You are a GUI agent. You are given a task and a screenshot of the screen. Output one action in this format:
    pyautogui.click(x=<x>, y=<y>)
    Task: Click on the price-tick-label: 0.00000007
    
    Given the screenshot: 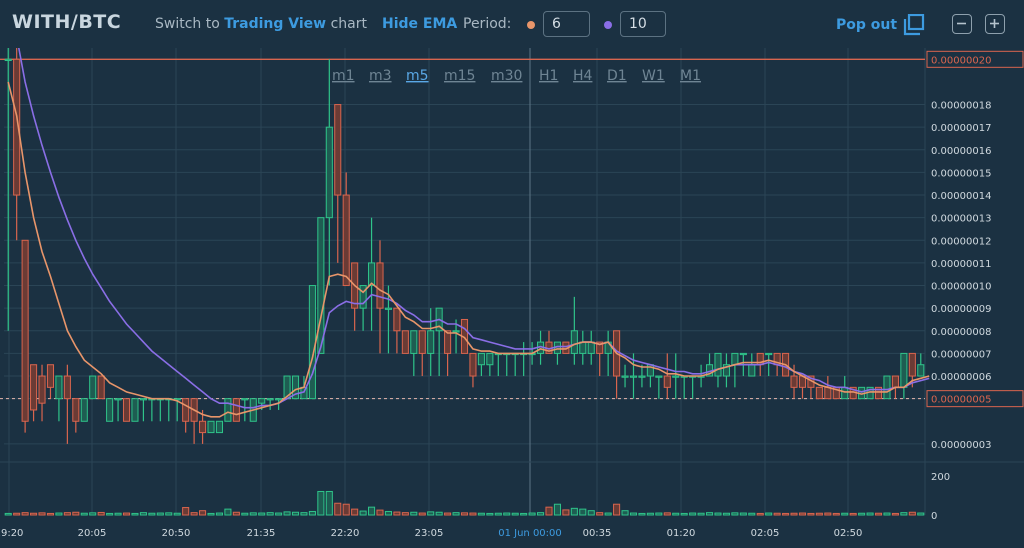 What is the action you would take?
    pyautogui.click(x=961, y=354)
    